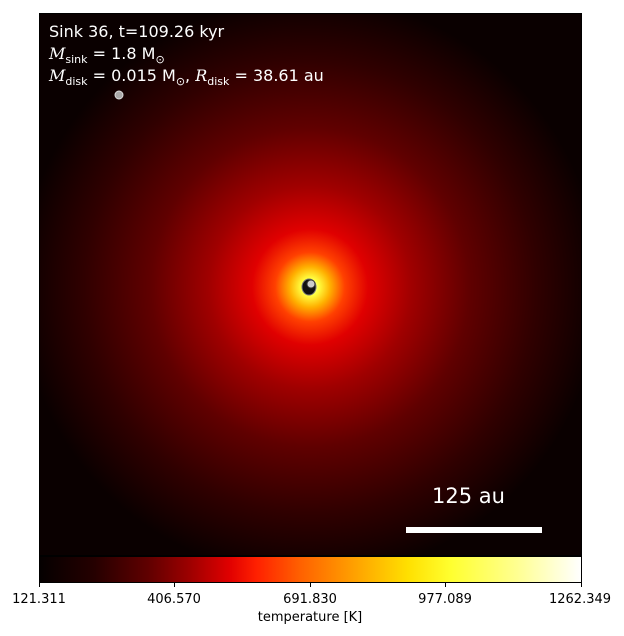 This screenshot has height=636, width=624. Describe the element at coordinates (310, 569) in the screenshot. I see `colorbar` at that location.